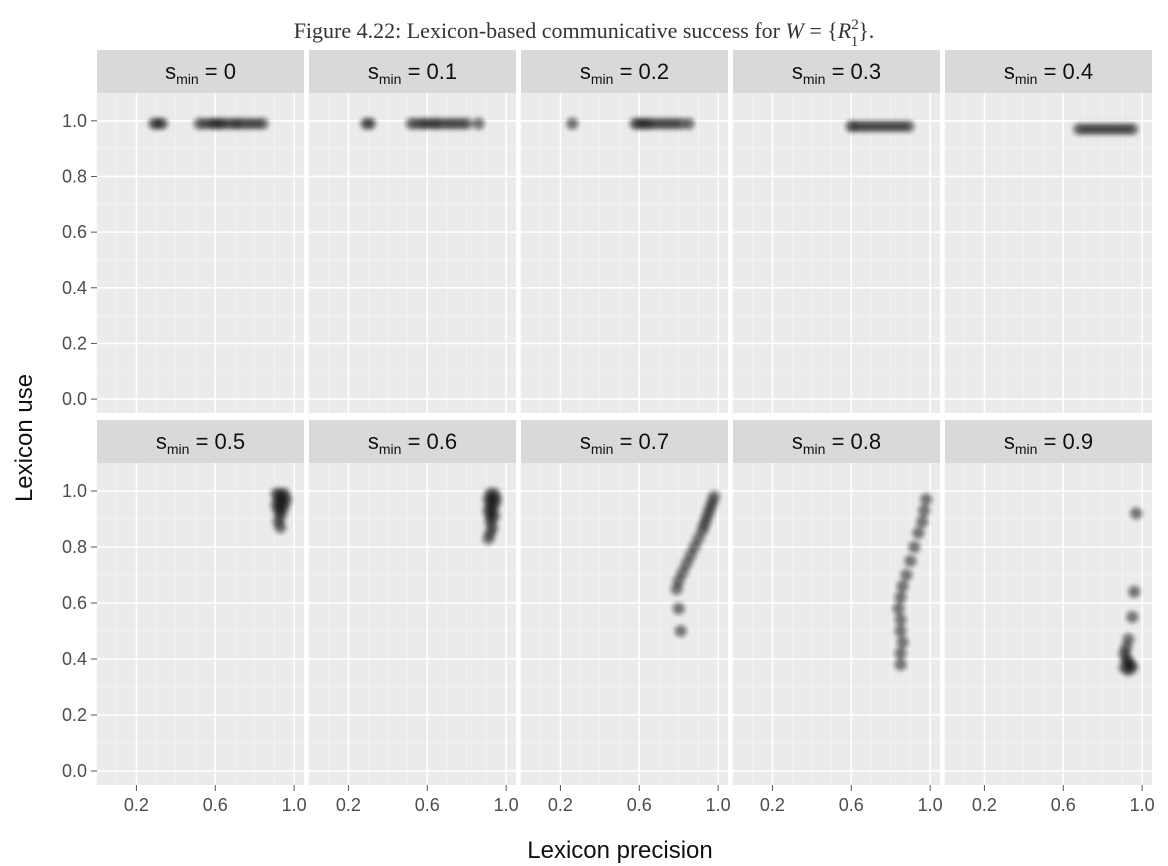 This screenshot has height=866, width=1168. Describe the element at coordinates (79, 446) in the screenshot. I see `y-axis: 0.0 0.2 0.4 0.6 0.8 1.0 0.0 0.2 0.4 0.6 0.8 1.0` at that location.